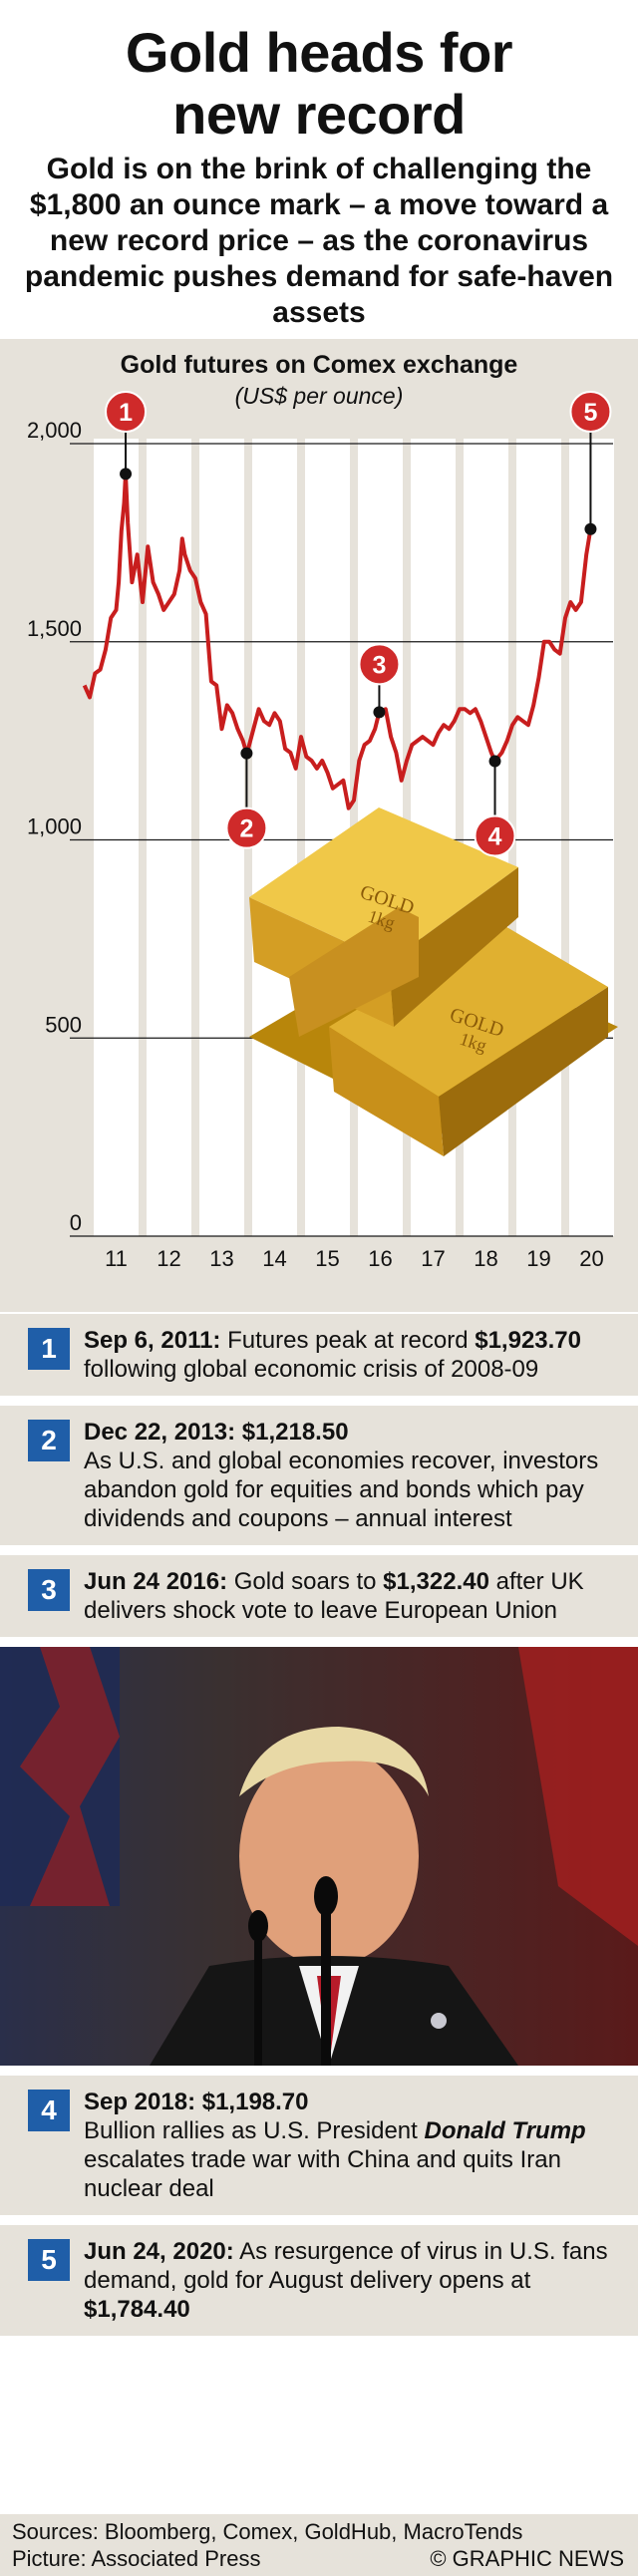 The image size is (638, 2576). What do you see at coordinates (49, 2260) in the screenshot?
I see `event-number: 5` at bounding box center [49, 2260].